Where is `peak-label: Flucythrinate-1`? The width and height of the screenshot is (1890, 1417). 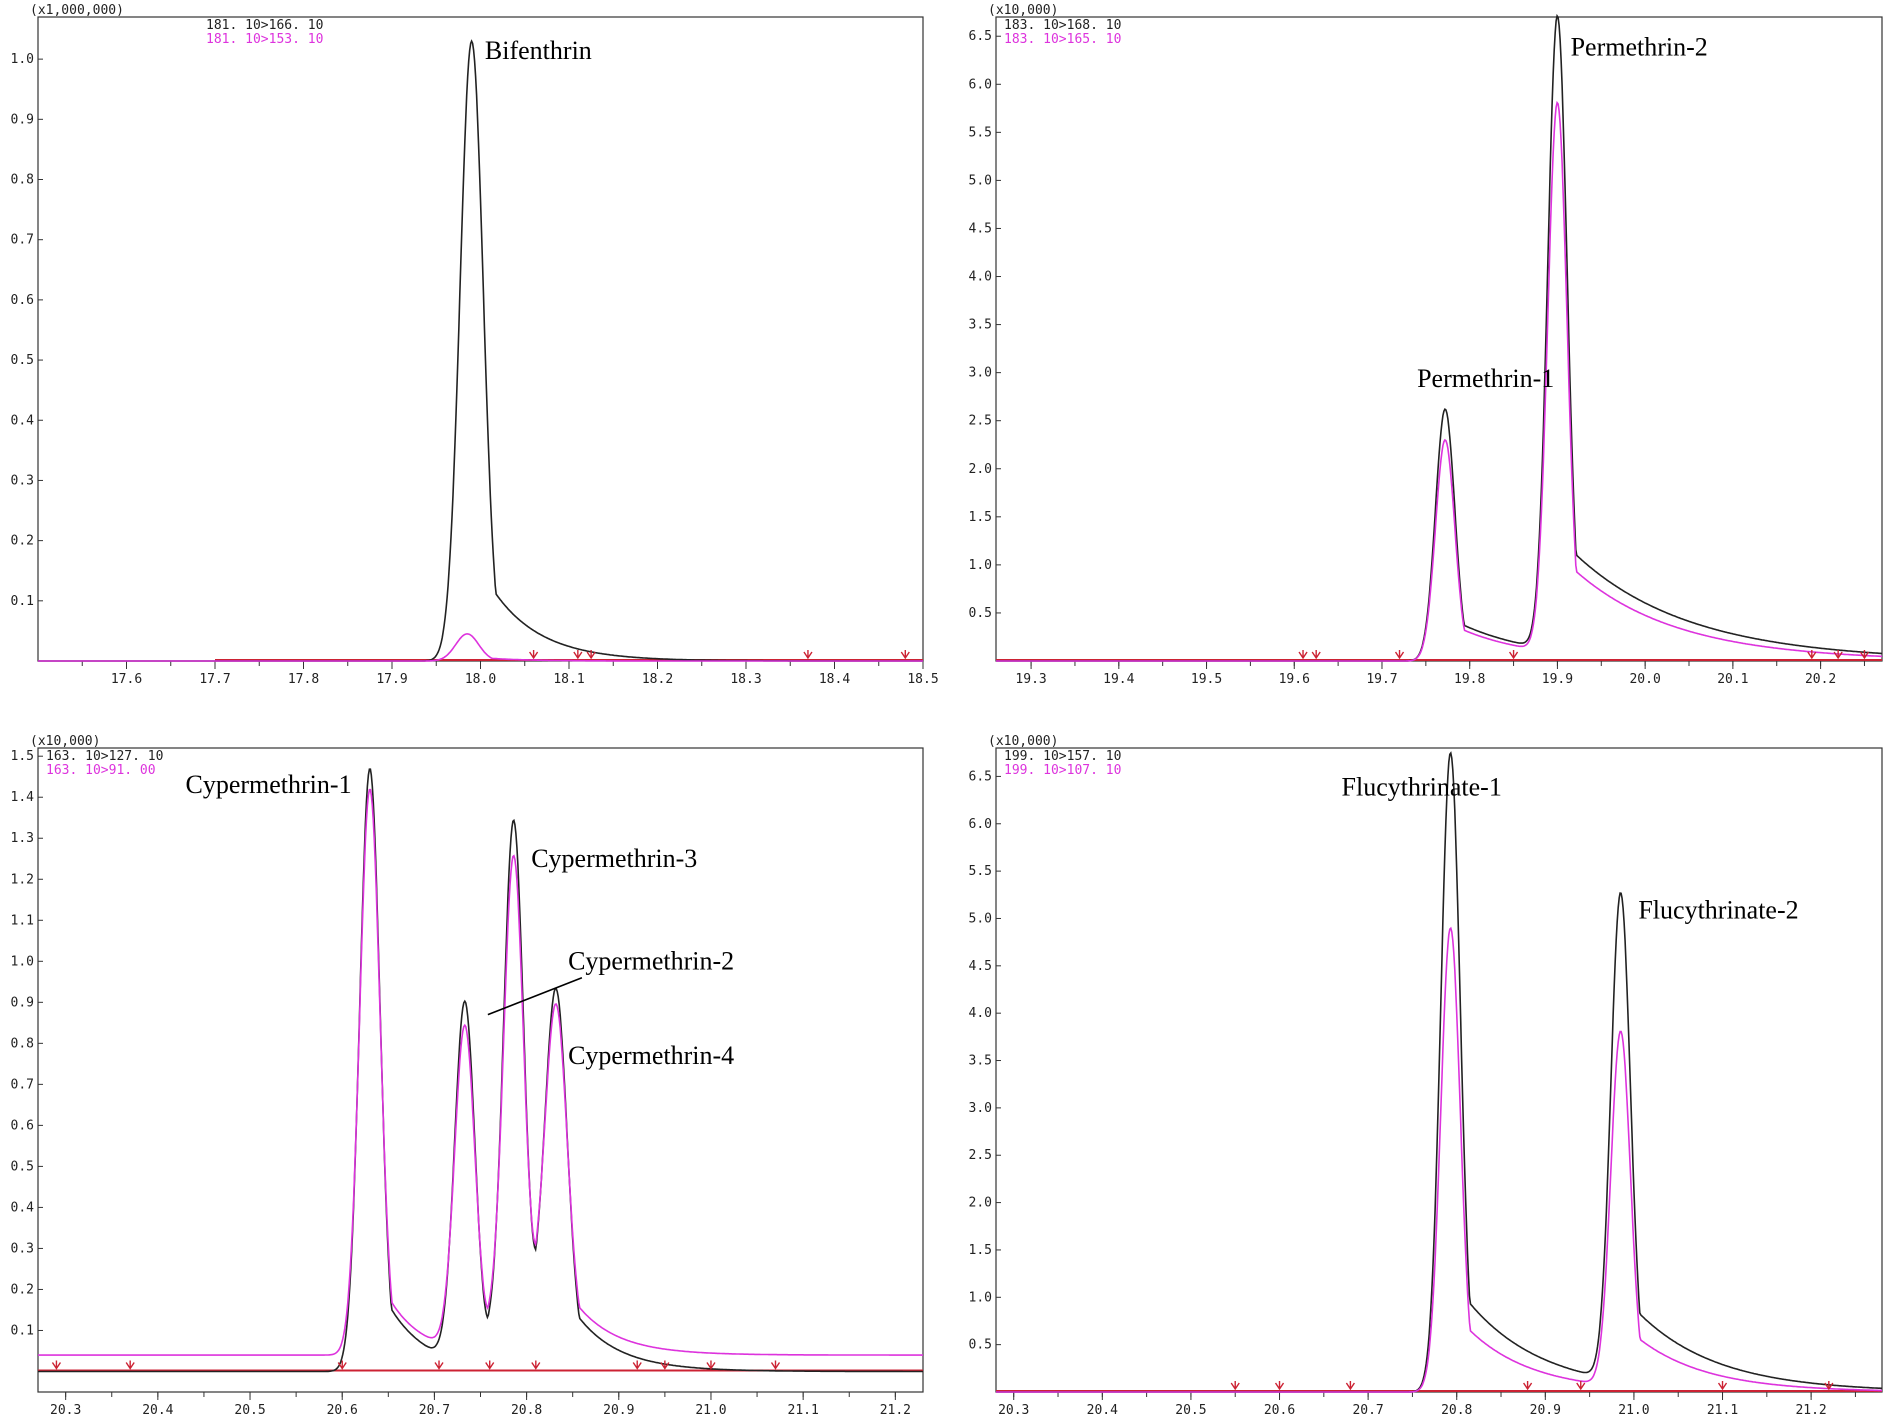
peak-label: Flucythrinate-1 is located at coordinates (1422, 786).